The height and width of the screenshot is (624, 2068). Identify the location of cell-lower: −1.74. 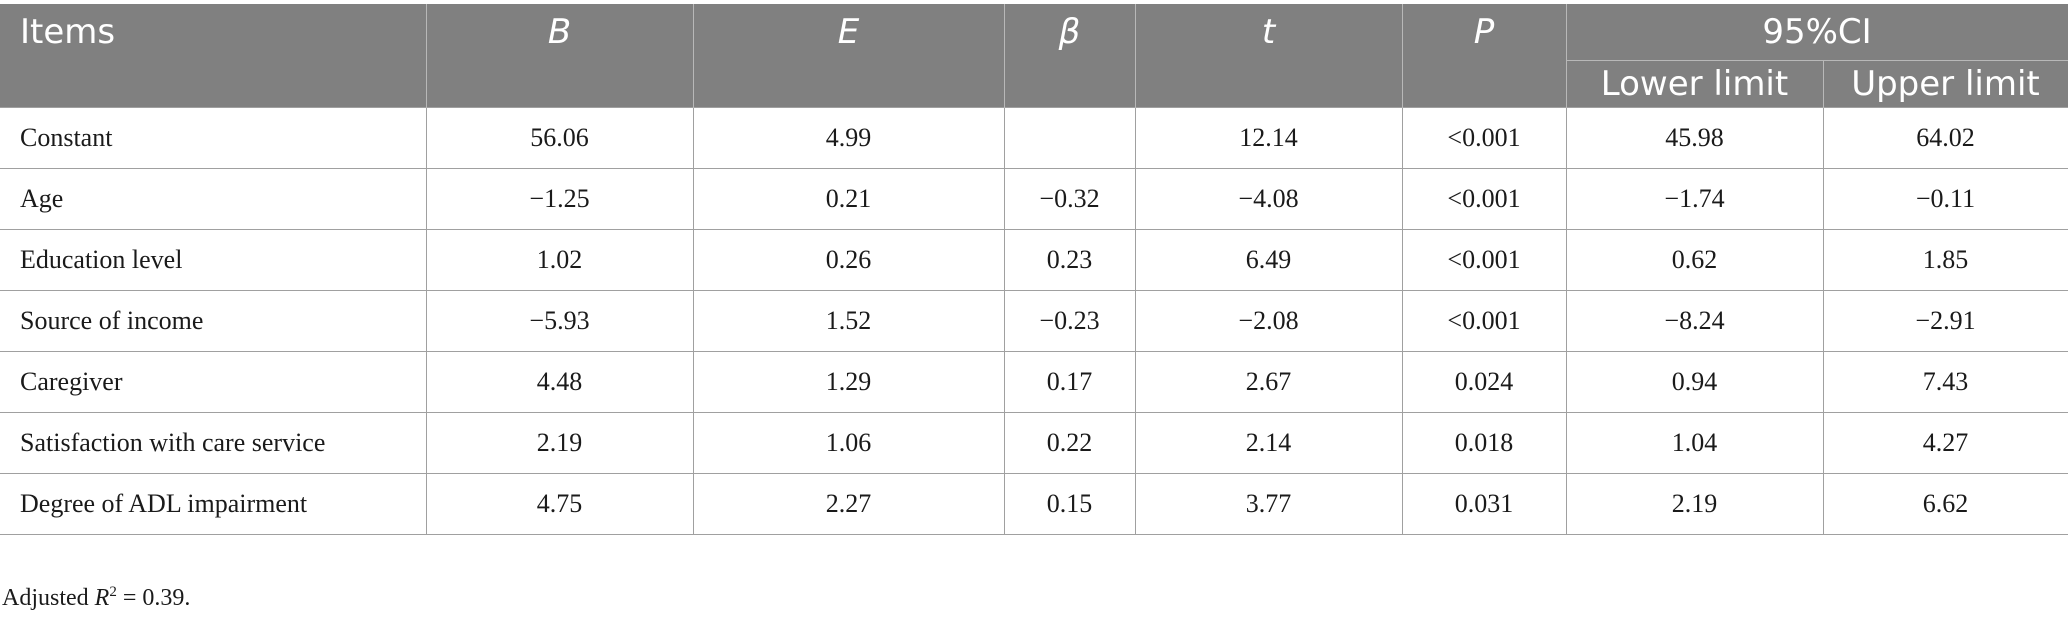
(1694, 199).